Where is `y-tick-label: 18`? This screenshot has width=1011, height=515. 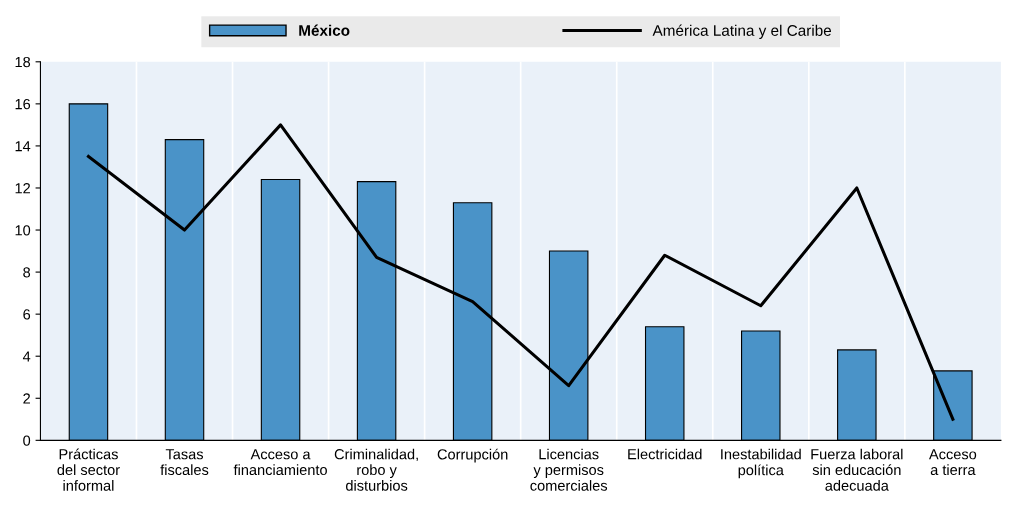 y-tick-label: 18 is located at coordinates (23, 62).